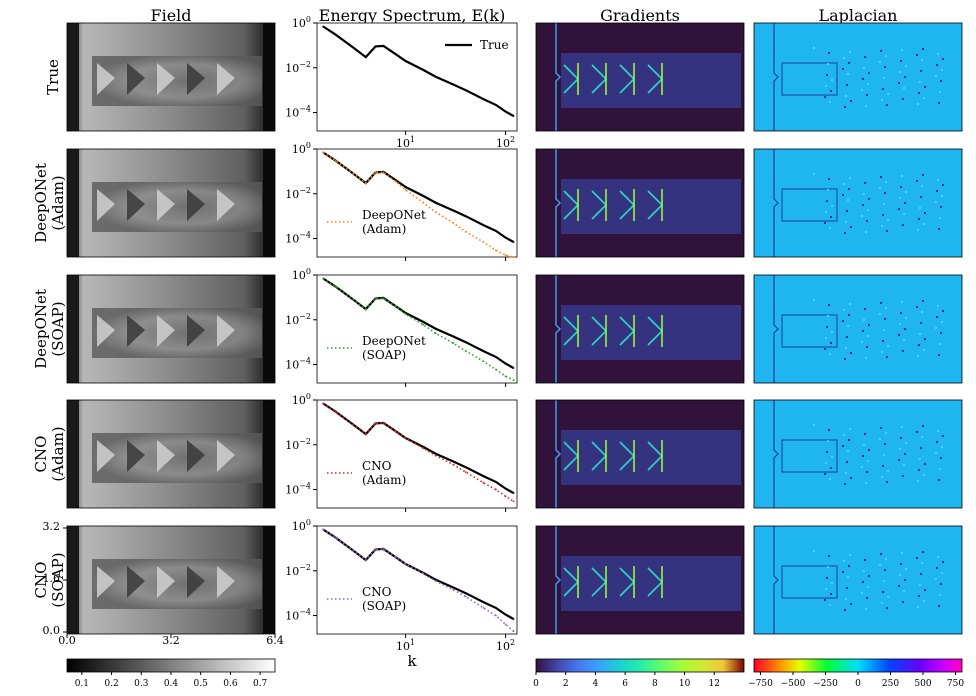 The width and height of the screenshot is (976, 696). What do you see at coordinates (651, 206) in the screenshot?
I see `gradients-plume` at bounding box center [651, 206].